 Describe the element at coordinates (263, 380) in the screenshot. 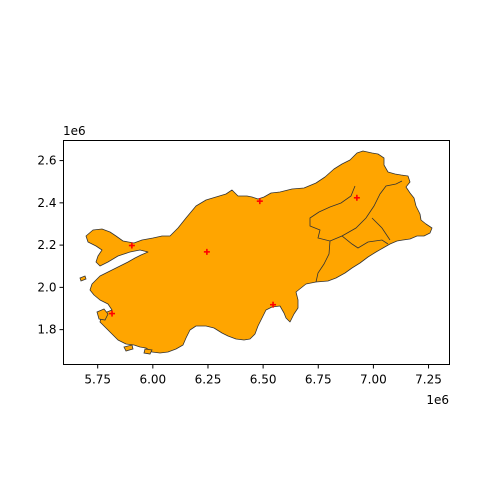

I see `x-tick-label: 6.50` at that location.